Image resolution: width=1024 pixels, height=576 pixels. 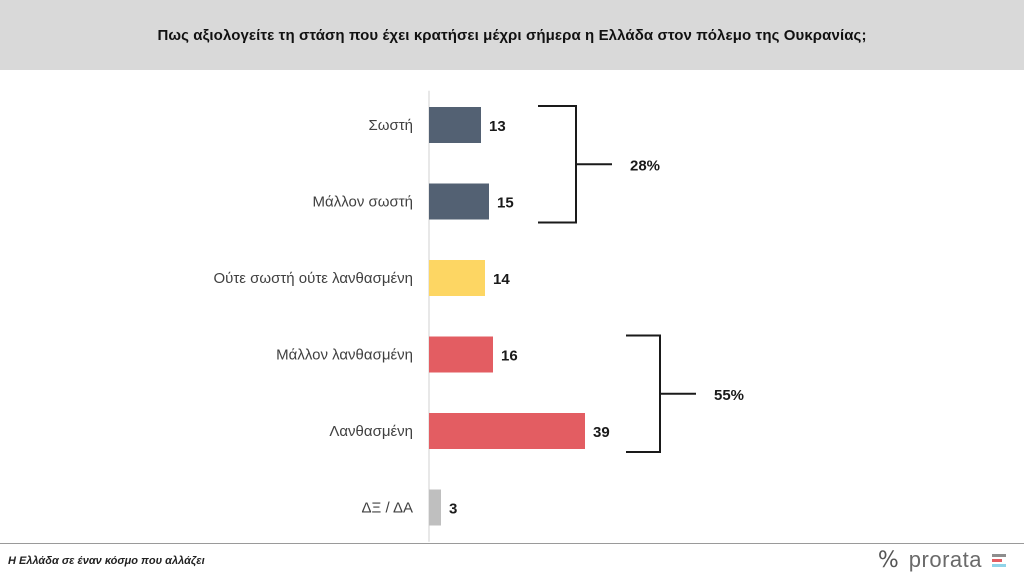 What do you see at coordinates (729, 395) in the screenshot?
I see `group-total-label: 55%` at bounding box center [729, 395].